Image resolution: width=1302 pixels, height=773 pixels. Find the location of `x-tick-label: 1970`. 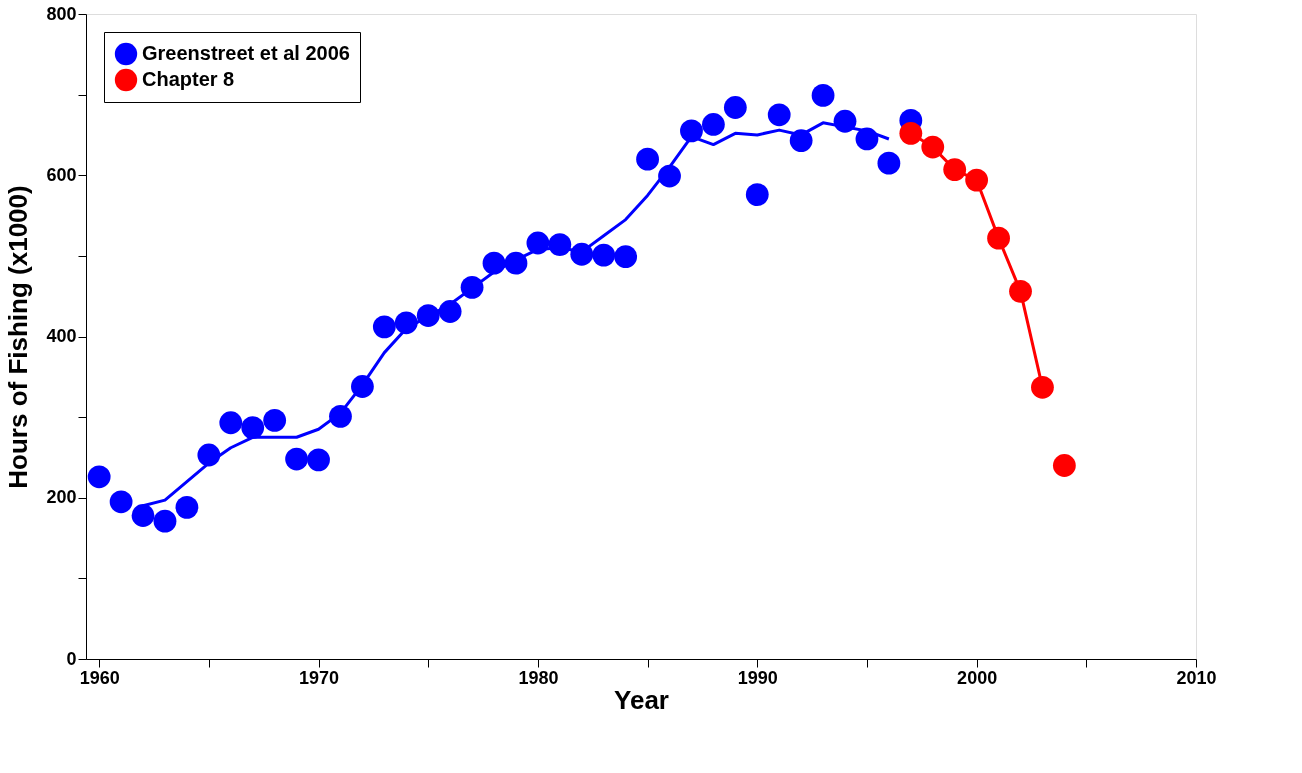

x-tick-label: 1970 is located at coordinates (319, 677).